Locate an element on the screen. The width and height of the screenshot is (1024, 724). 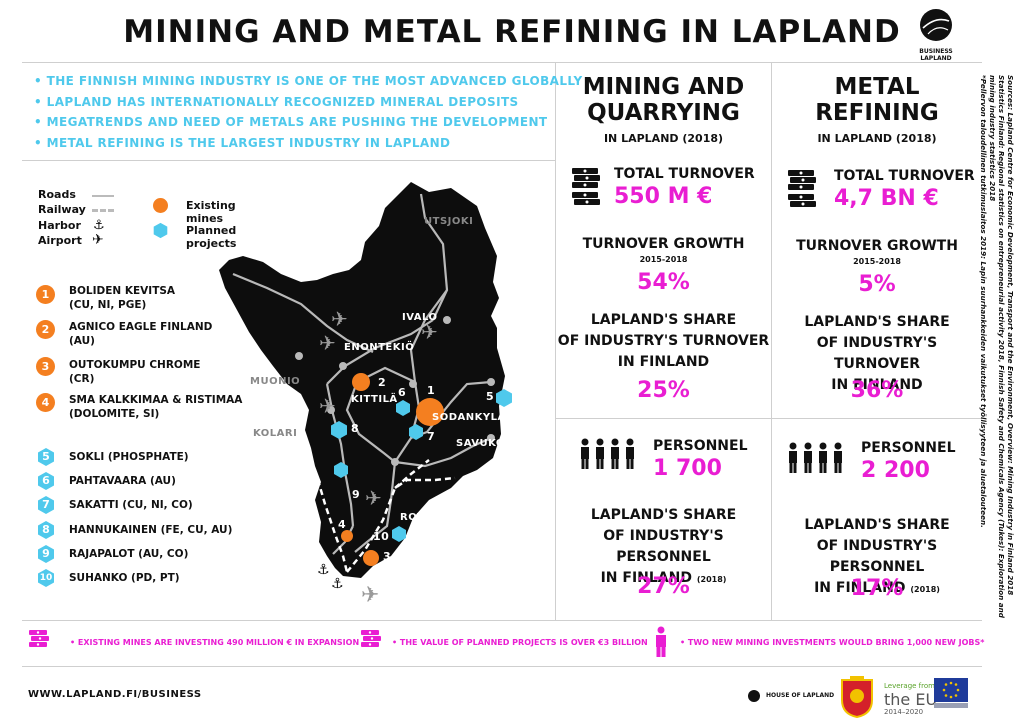
mining-column: MINING AND QUARRYING IN LAPLAND (2018) is located at coordinates (663, 109).